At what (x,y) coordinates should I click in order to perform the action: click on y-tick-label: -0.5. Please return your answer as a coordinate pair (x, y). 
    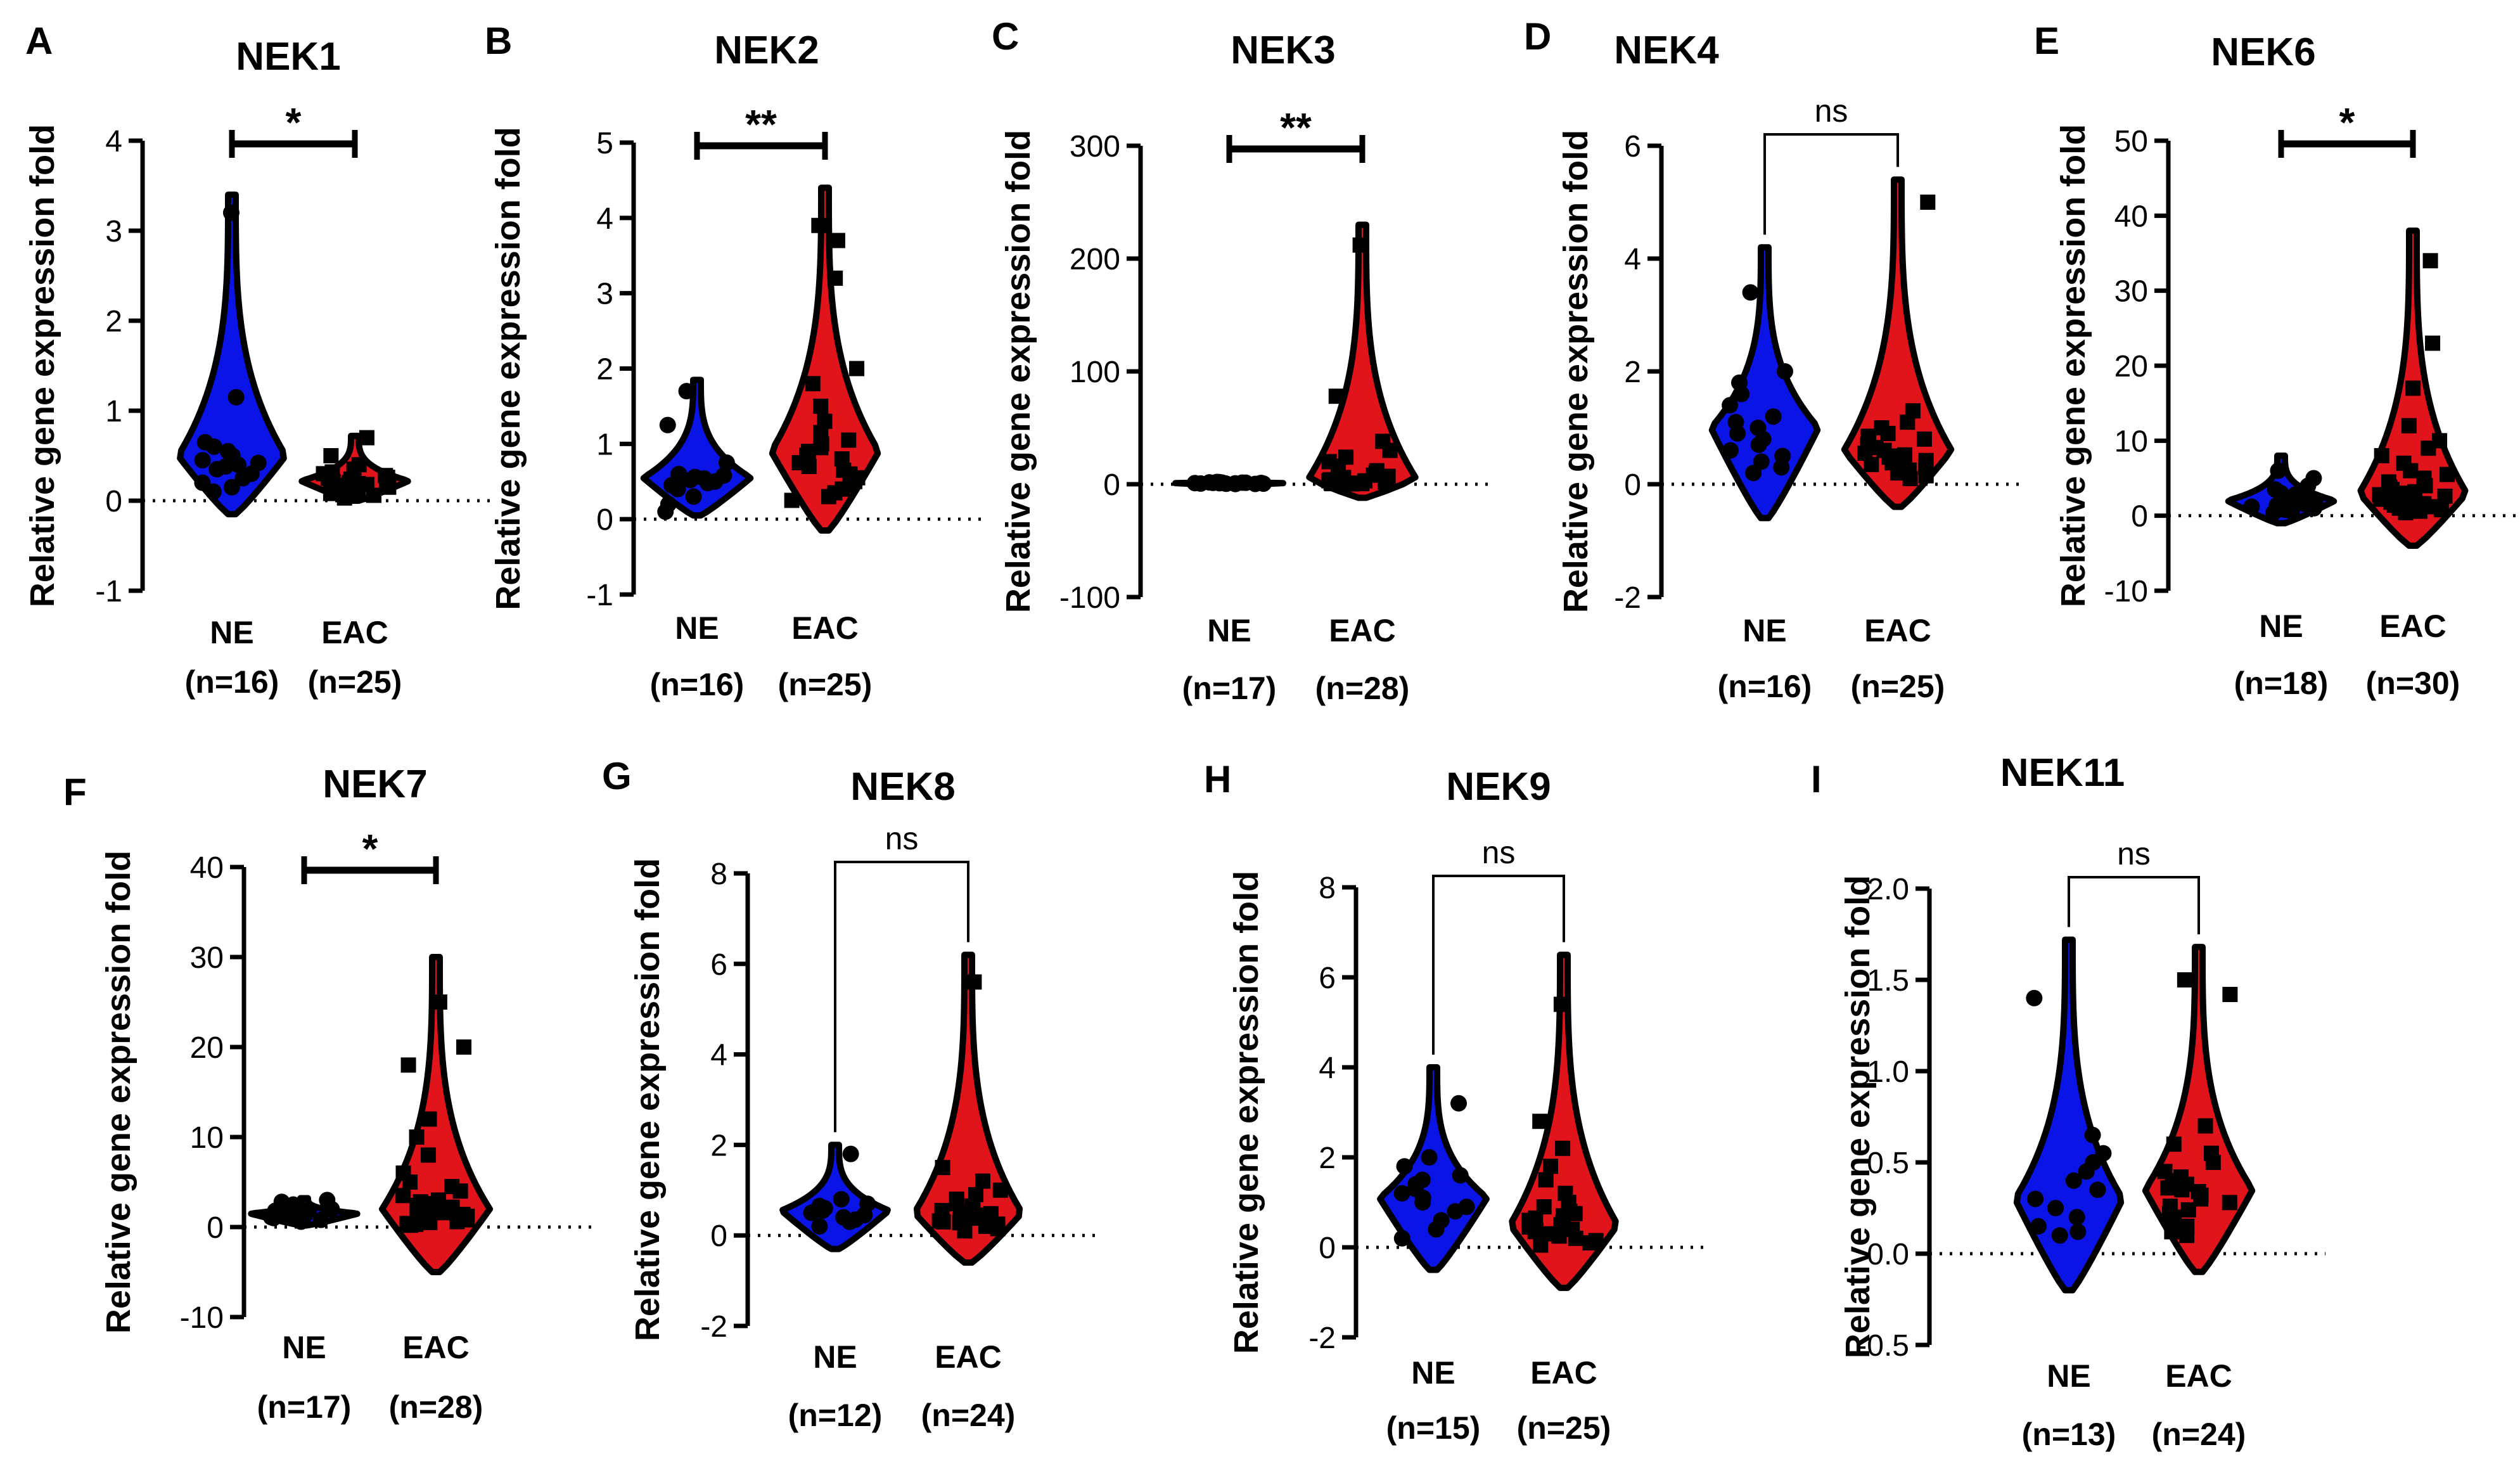
    Looking at the image, I should click on (1883, 1346).